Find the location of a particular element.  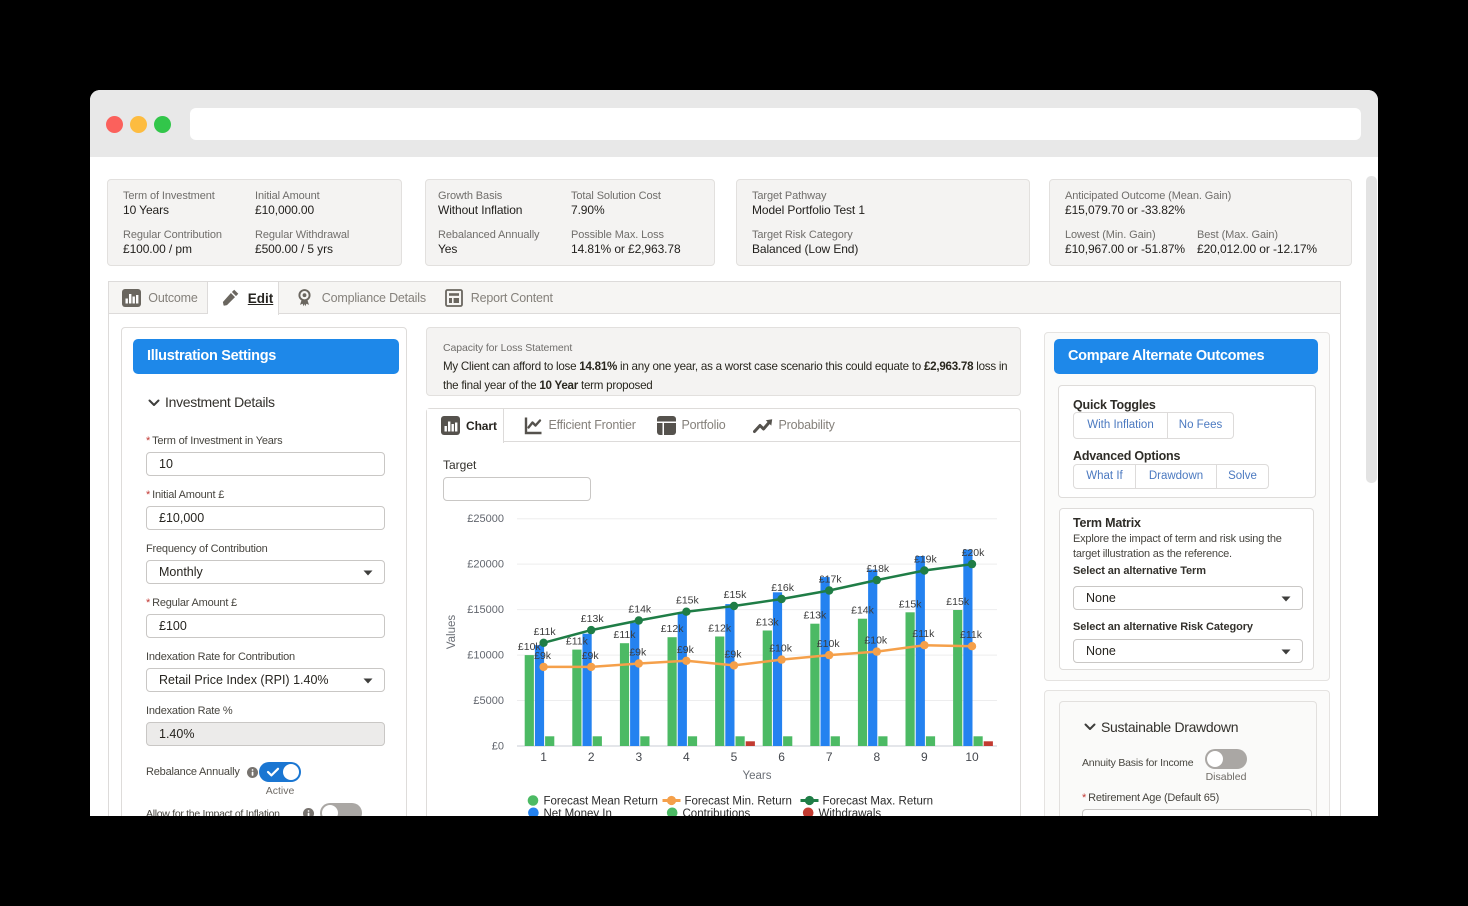

svg-text: 6 is located at coordinates (781, 757).